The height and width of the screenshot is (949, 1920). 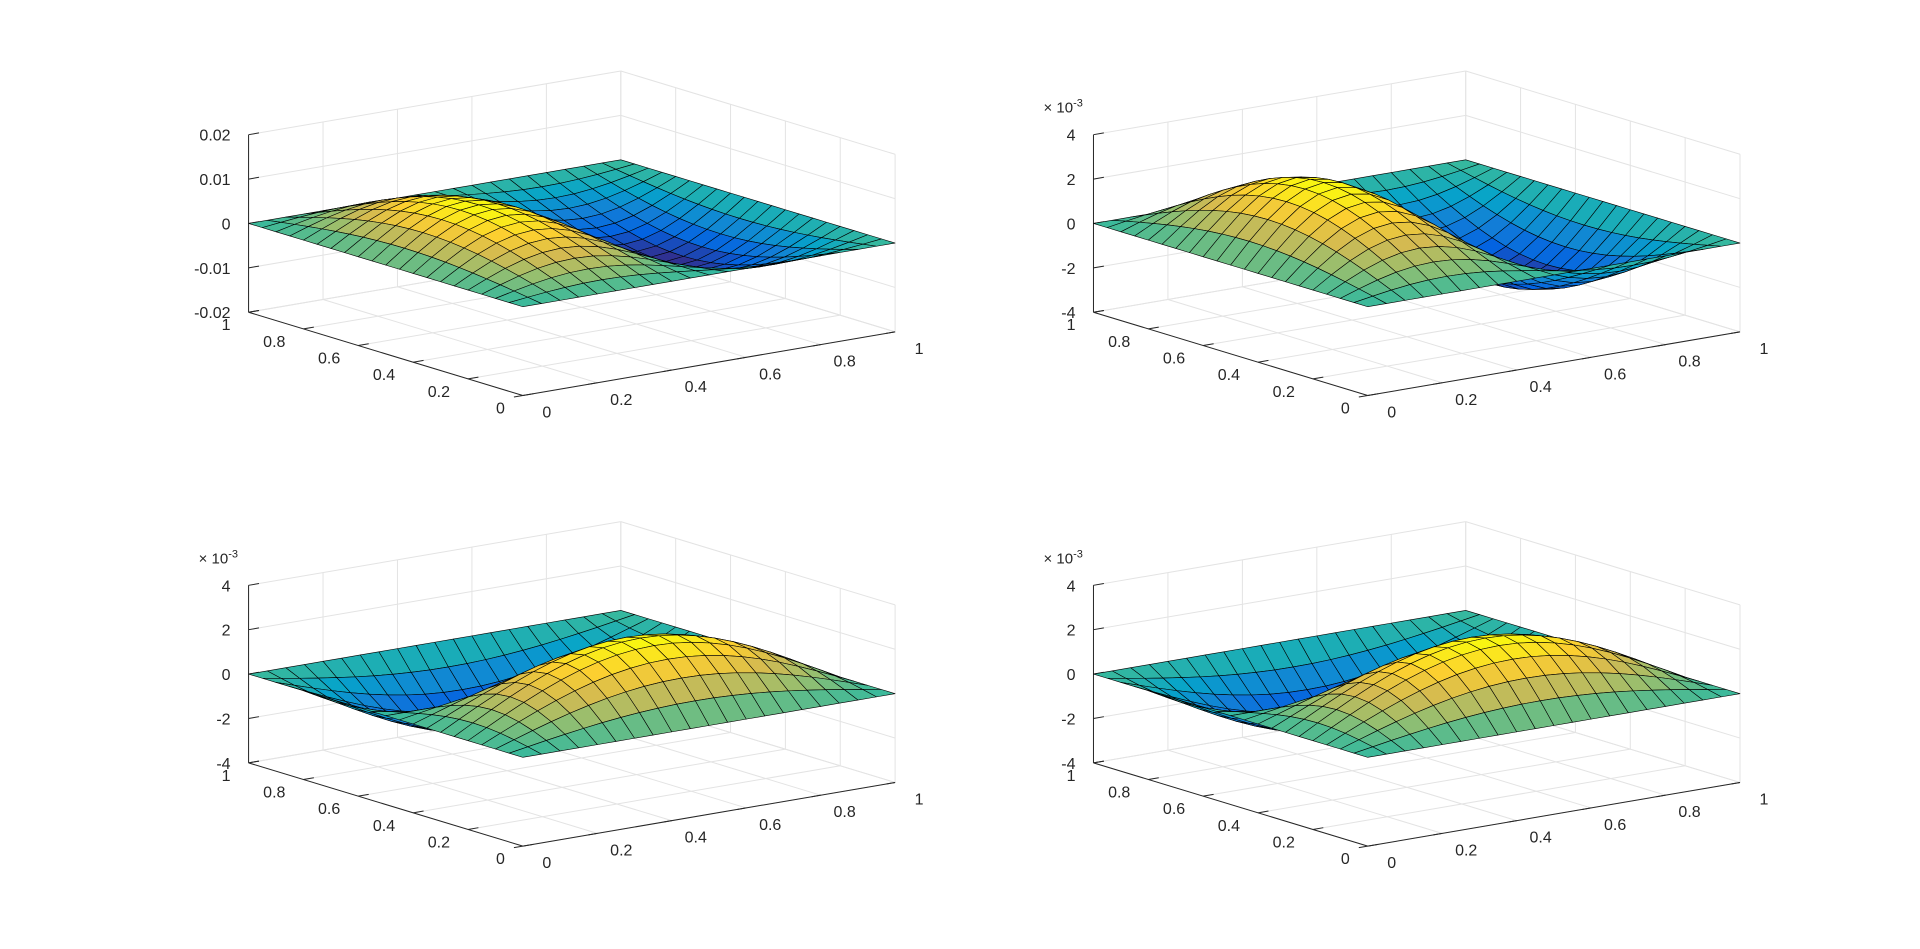 What do you see at coordinates (212, 269) in the screenshot?
I see `z-tick-label: -0.01` at bounding box center [212, 269].